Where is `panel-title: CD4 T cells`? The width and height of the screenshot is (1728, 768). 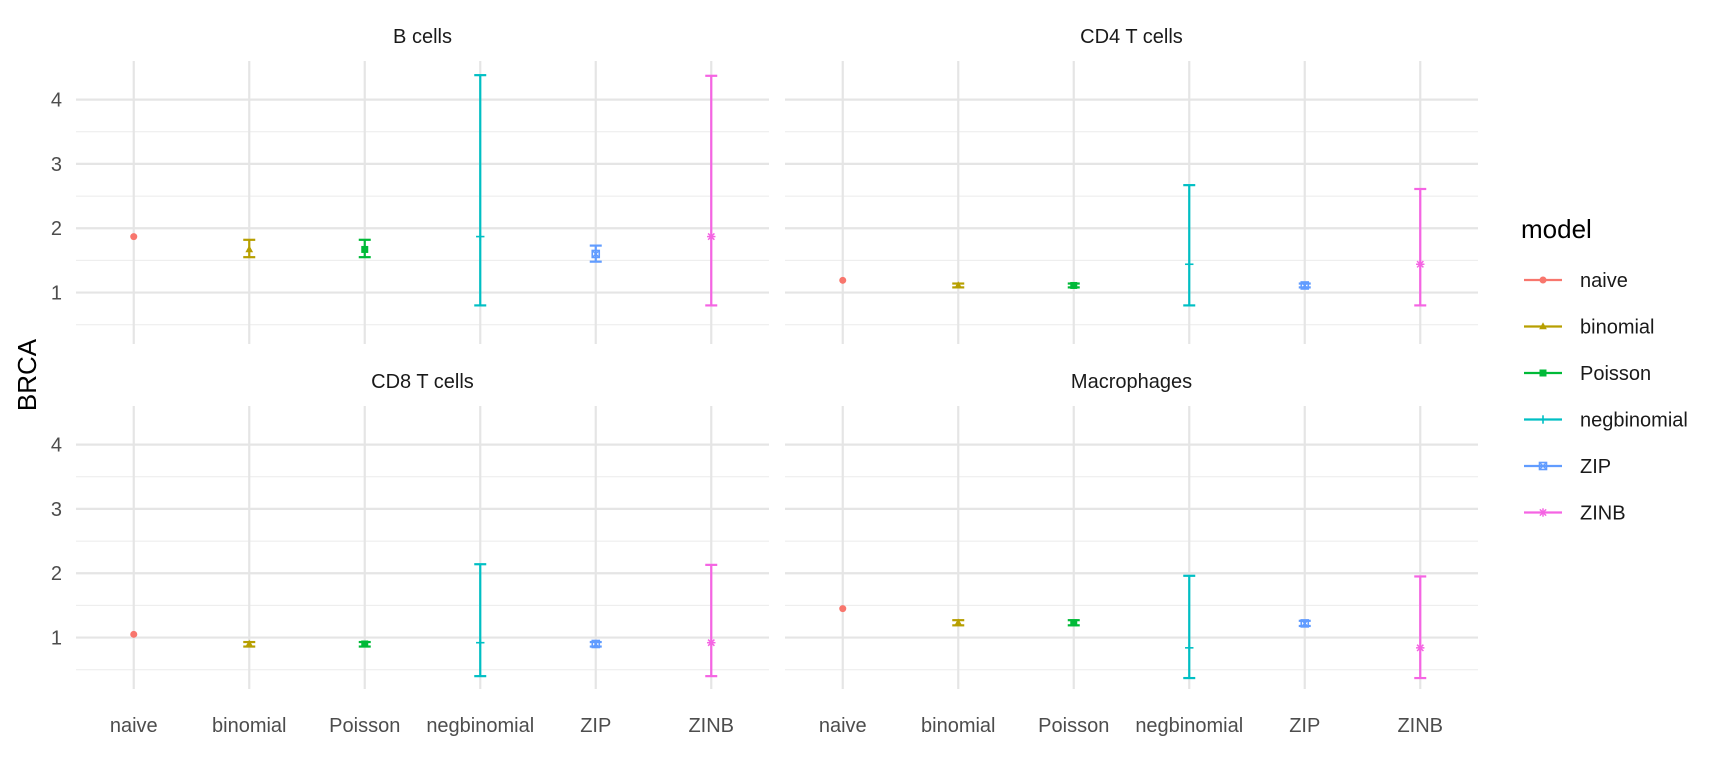 panel-title: CD4 T cells is located at coordinates (1131, 37).